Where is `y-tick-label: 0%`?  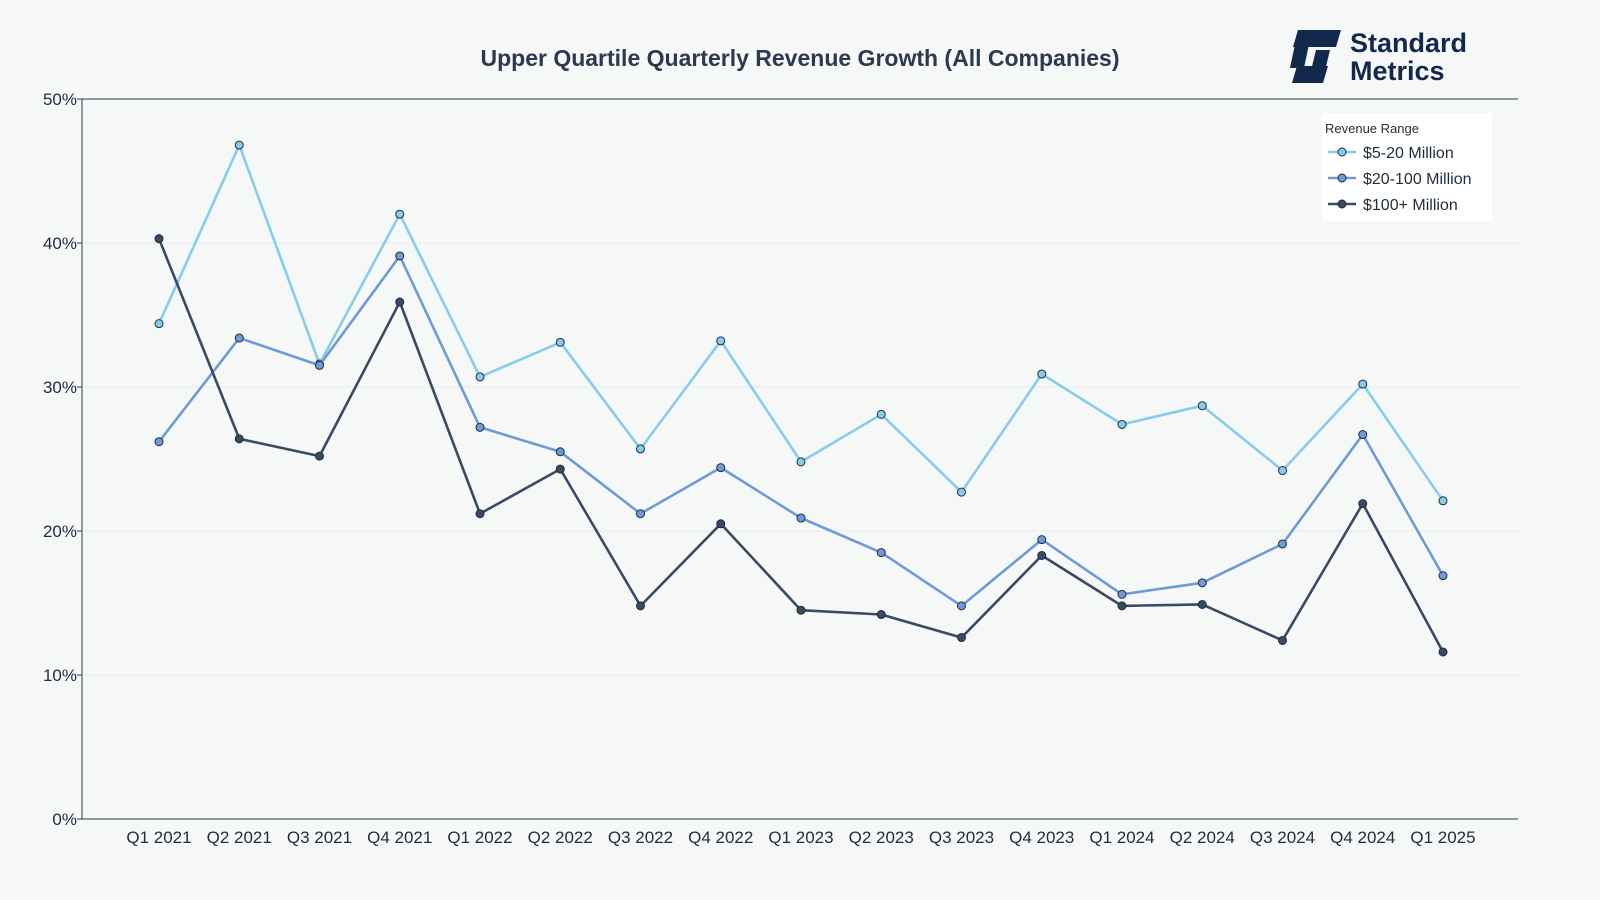
y-tick-label: 0% is located at coordinates (64, 819).